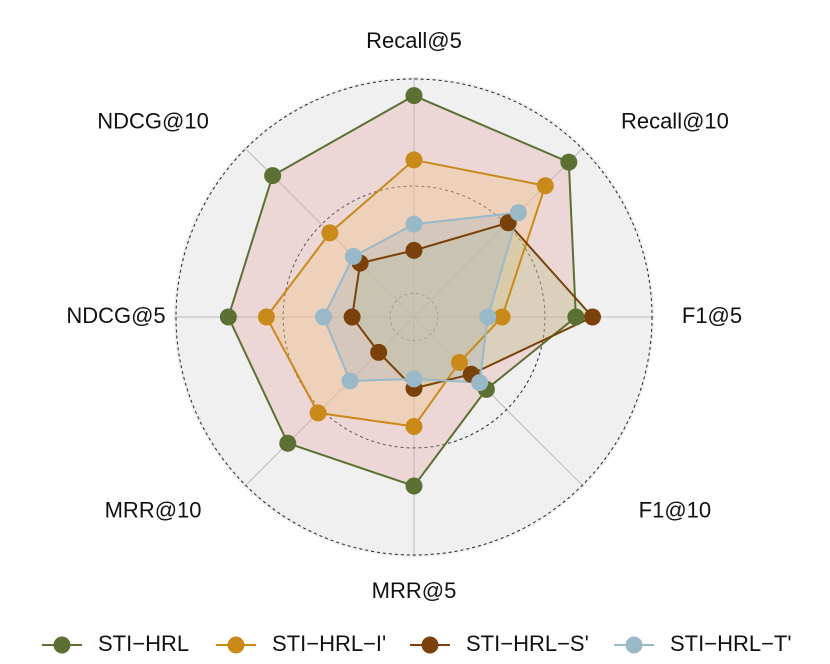 This screenshot has height=664, width=830. Describe the element at coordinates (675, 509) in the screenshot. I see `axis-label: F1@10` at that location.